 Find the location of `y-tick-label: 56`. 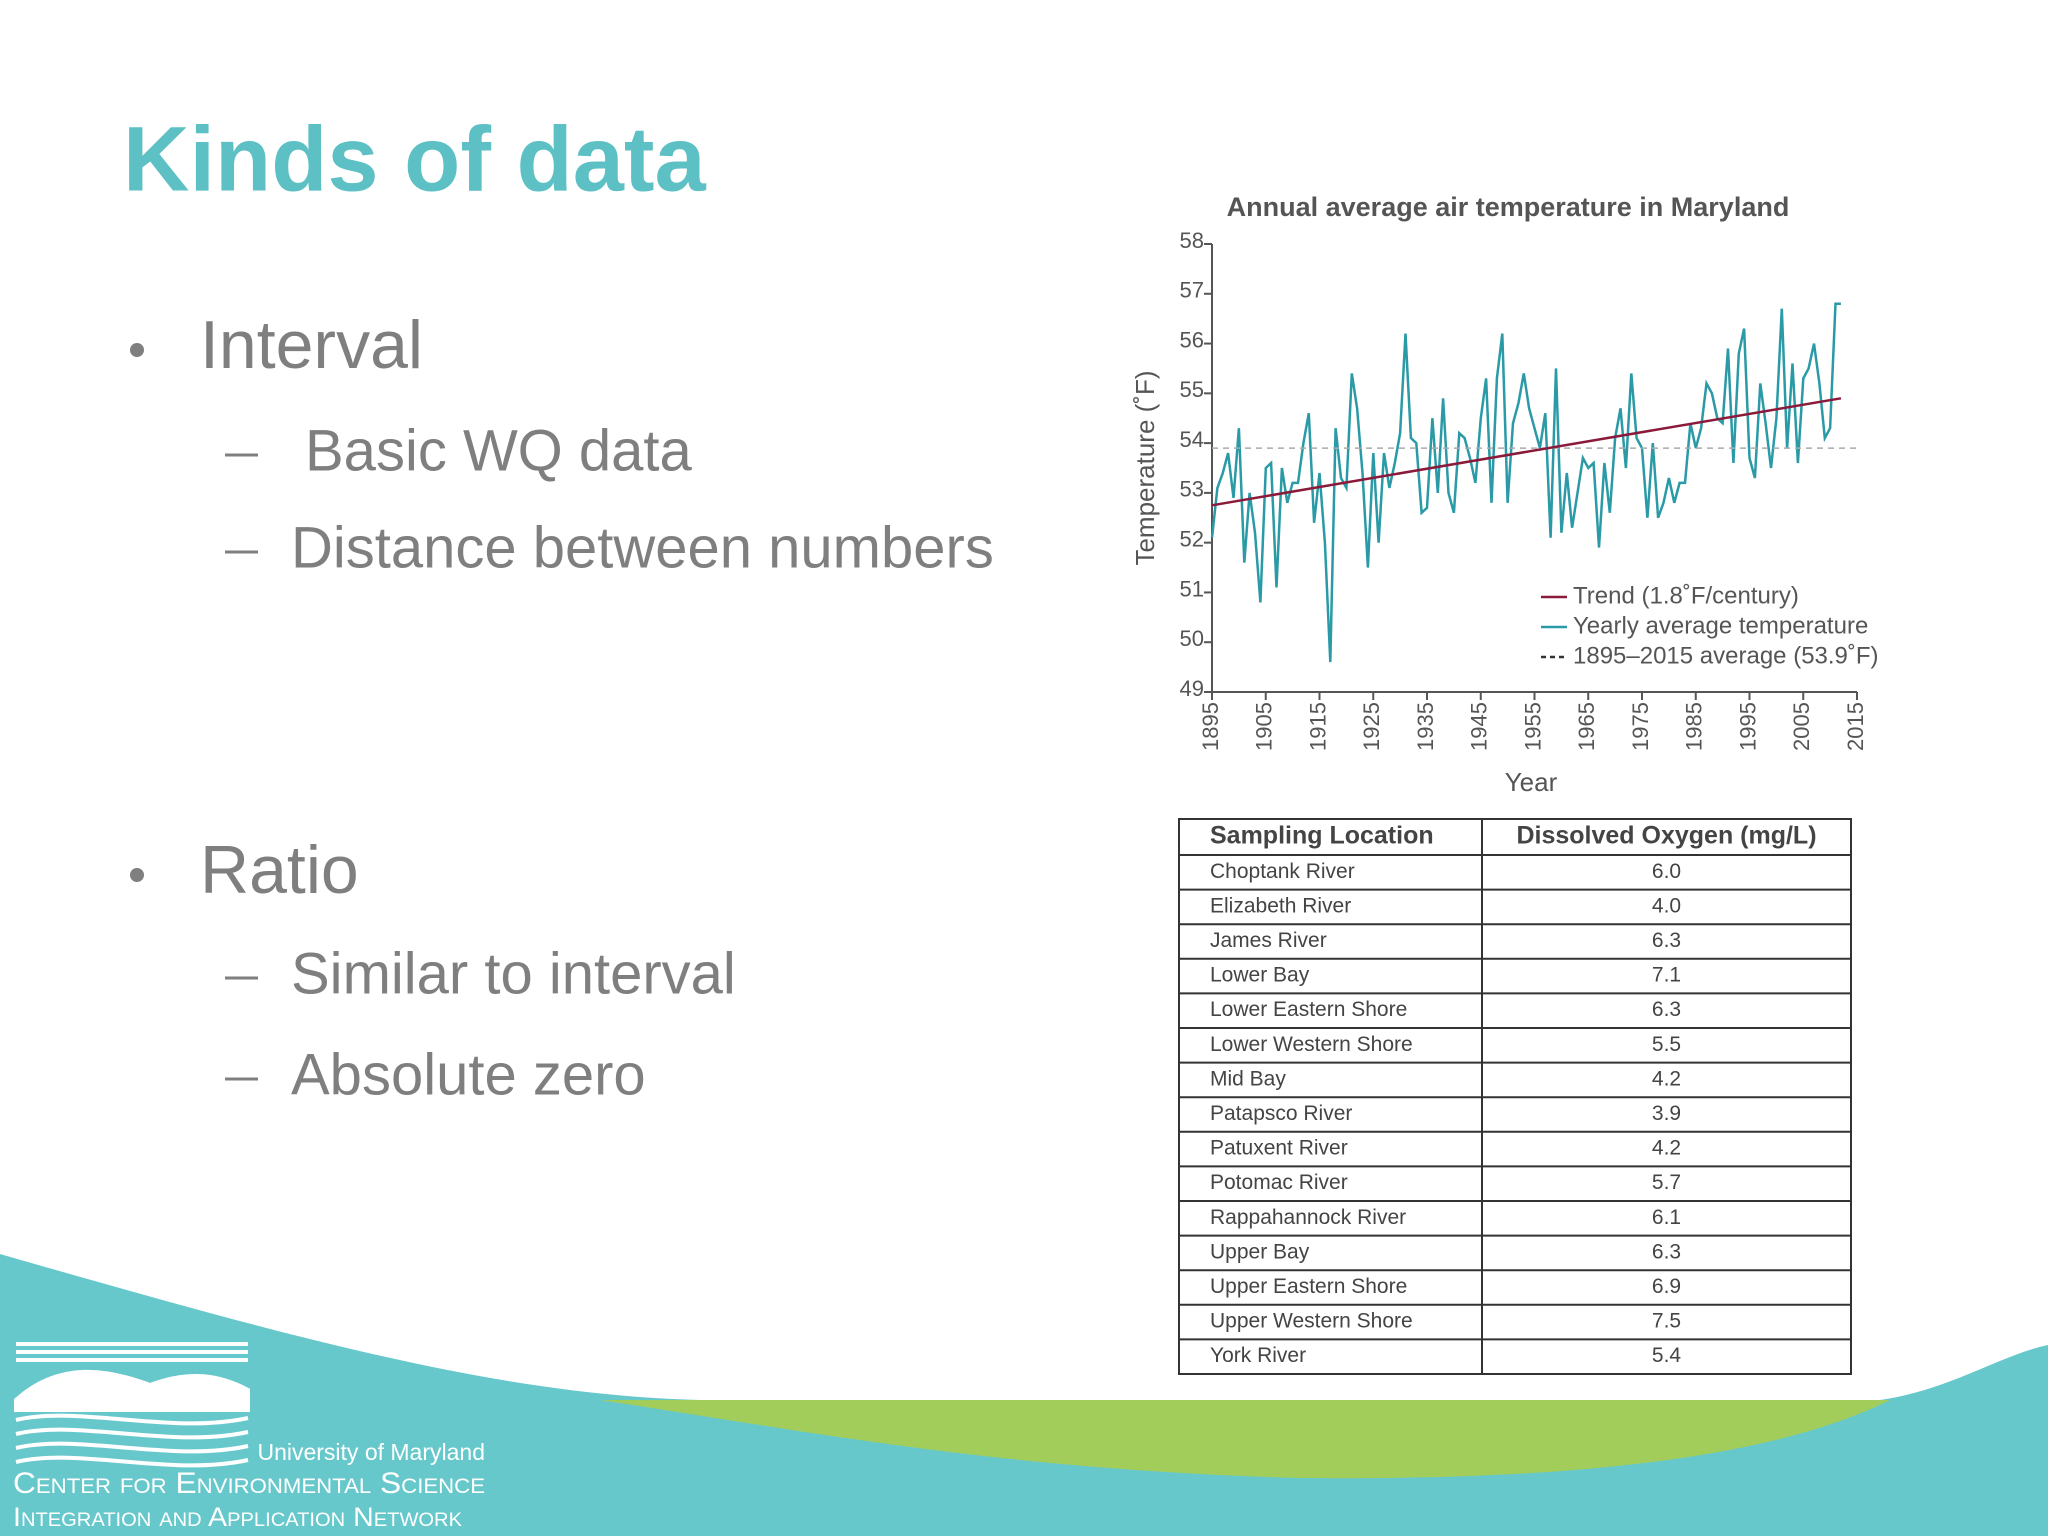

y-tick-label: 56 is located at coordinates (1192, 339).